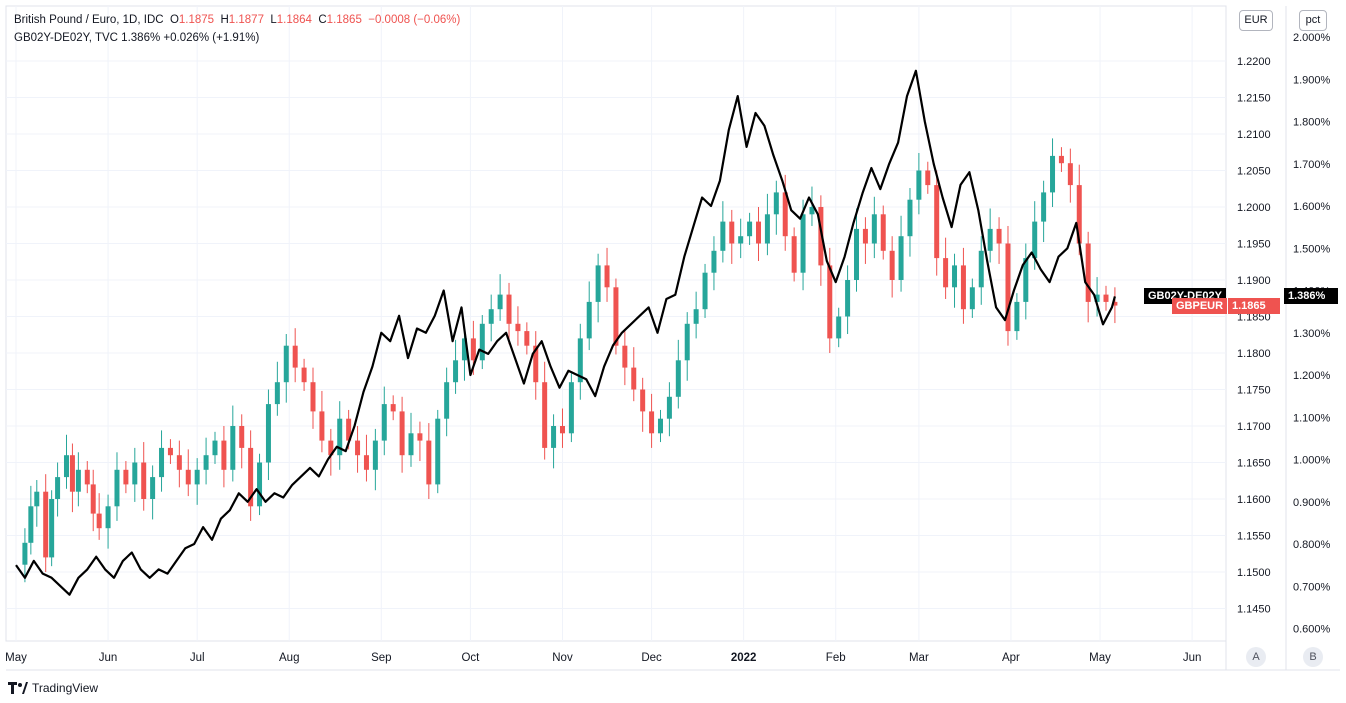  What do you see at coordinates (1192, 658) in the screenshot?
I see `time-tick-label: Jun` at bounding box center [1192, 658].